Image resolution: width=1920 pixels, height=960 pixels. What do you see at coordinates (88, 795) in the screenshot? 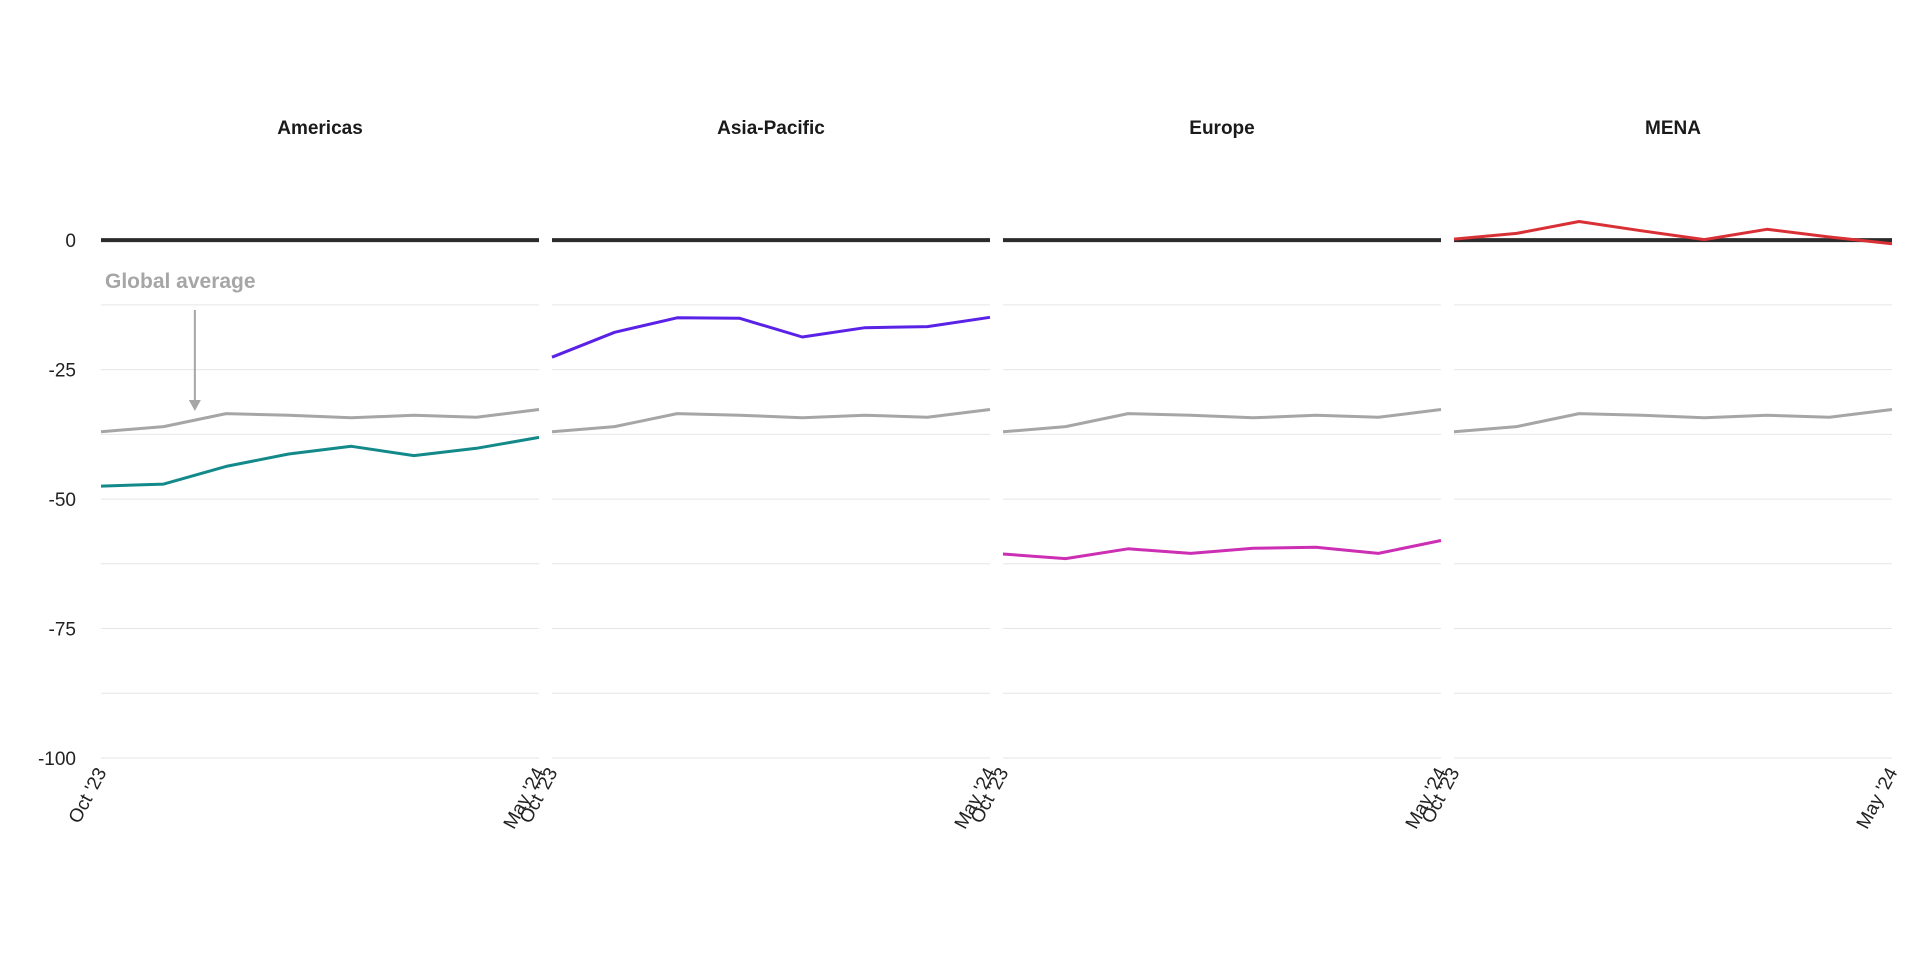
I see `x-tick-label: Oct '23` at bounding box center [88, 795].